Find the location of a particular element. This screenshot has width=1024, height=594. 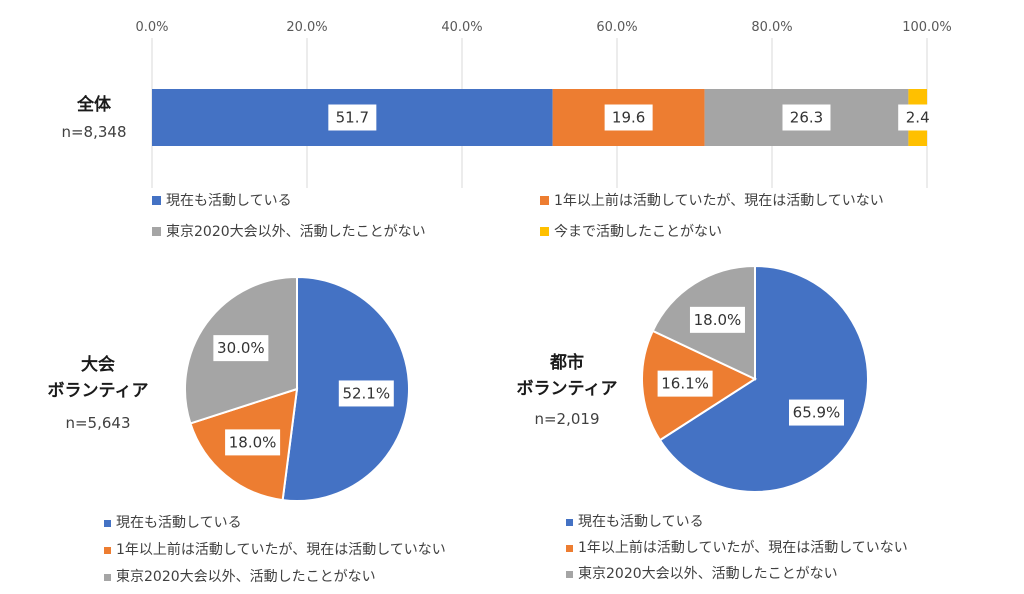

bar-data-label: 51.7 is located at coordinates (352, 118).